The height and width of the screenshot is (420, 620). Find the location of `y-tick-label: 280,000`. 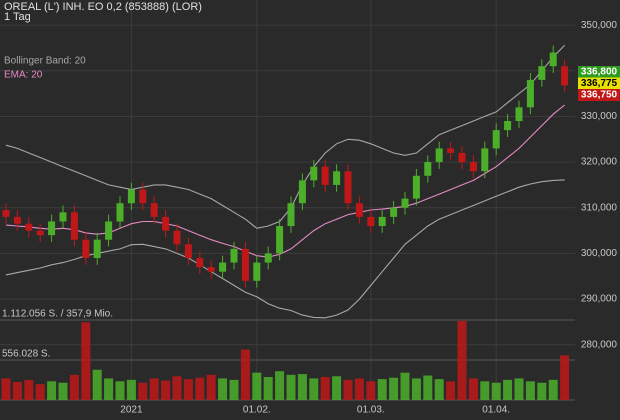

y-tick-label: 280,000 is located at coordinates (599, 344).